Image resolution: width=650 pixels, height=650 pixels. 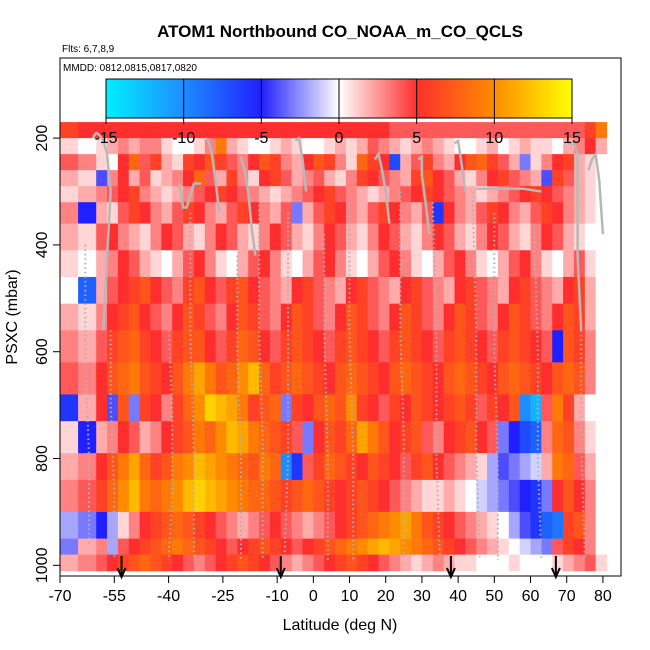 I want to click on x-axis-tick-label: -40, so click(x=168, y=596).